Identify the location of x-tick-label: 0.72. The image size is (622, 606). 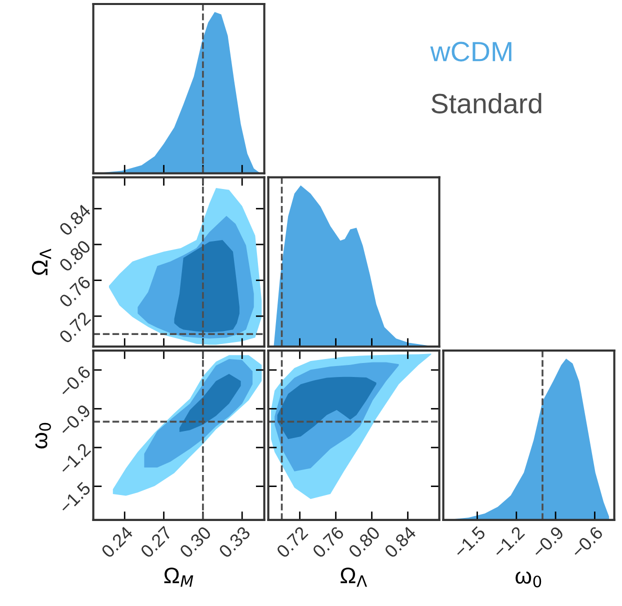
(292, 542).